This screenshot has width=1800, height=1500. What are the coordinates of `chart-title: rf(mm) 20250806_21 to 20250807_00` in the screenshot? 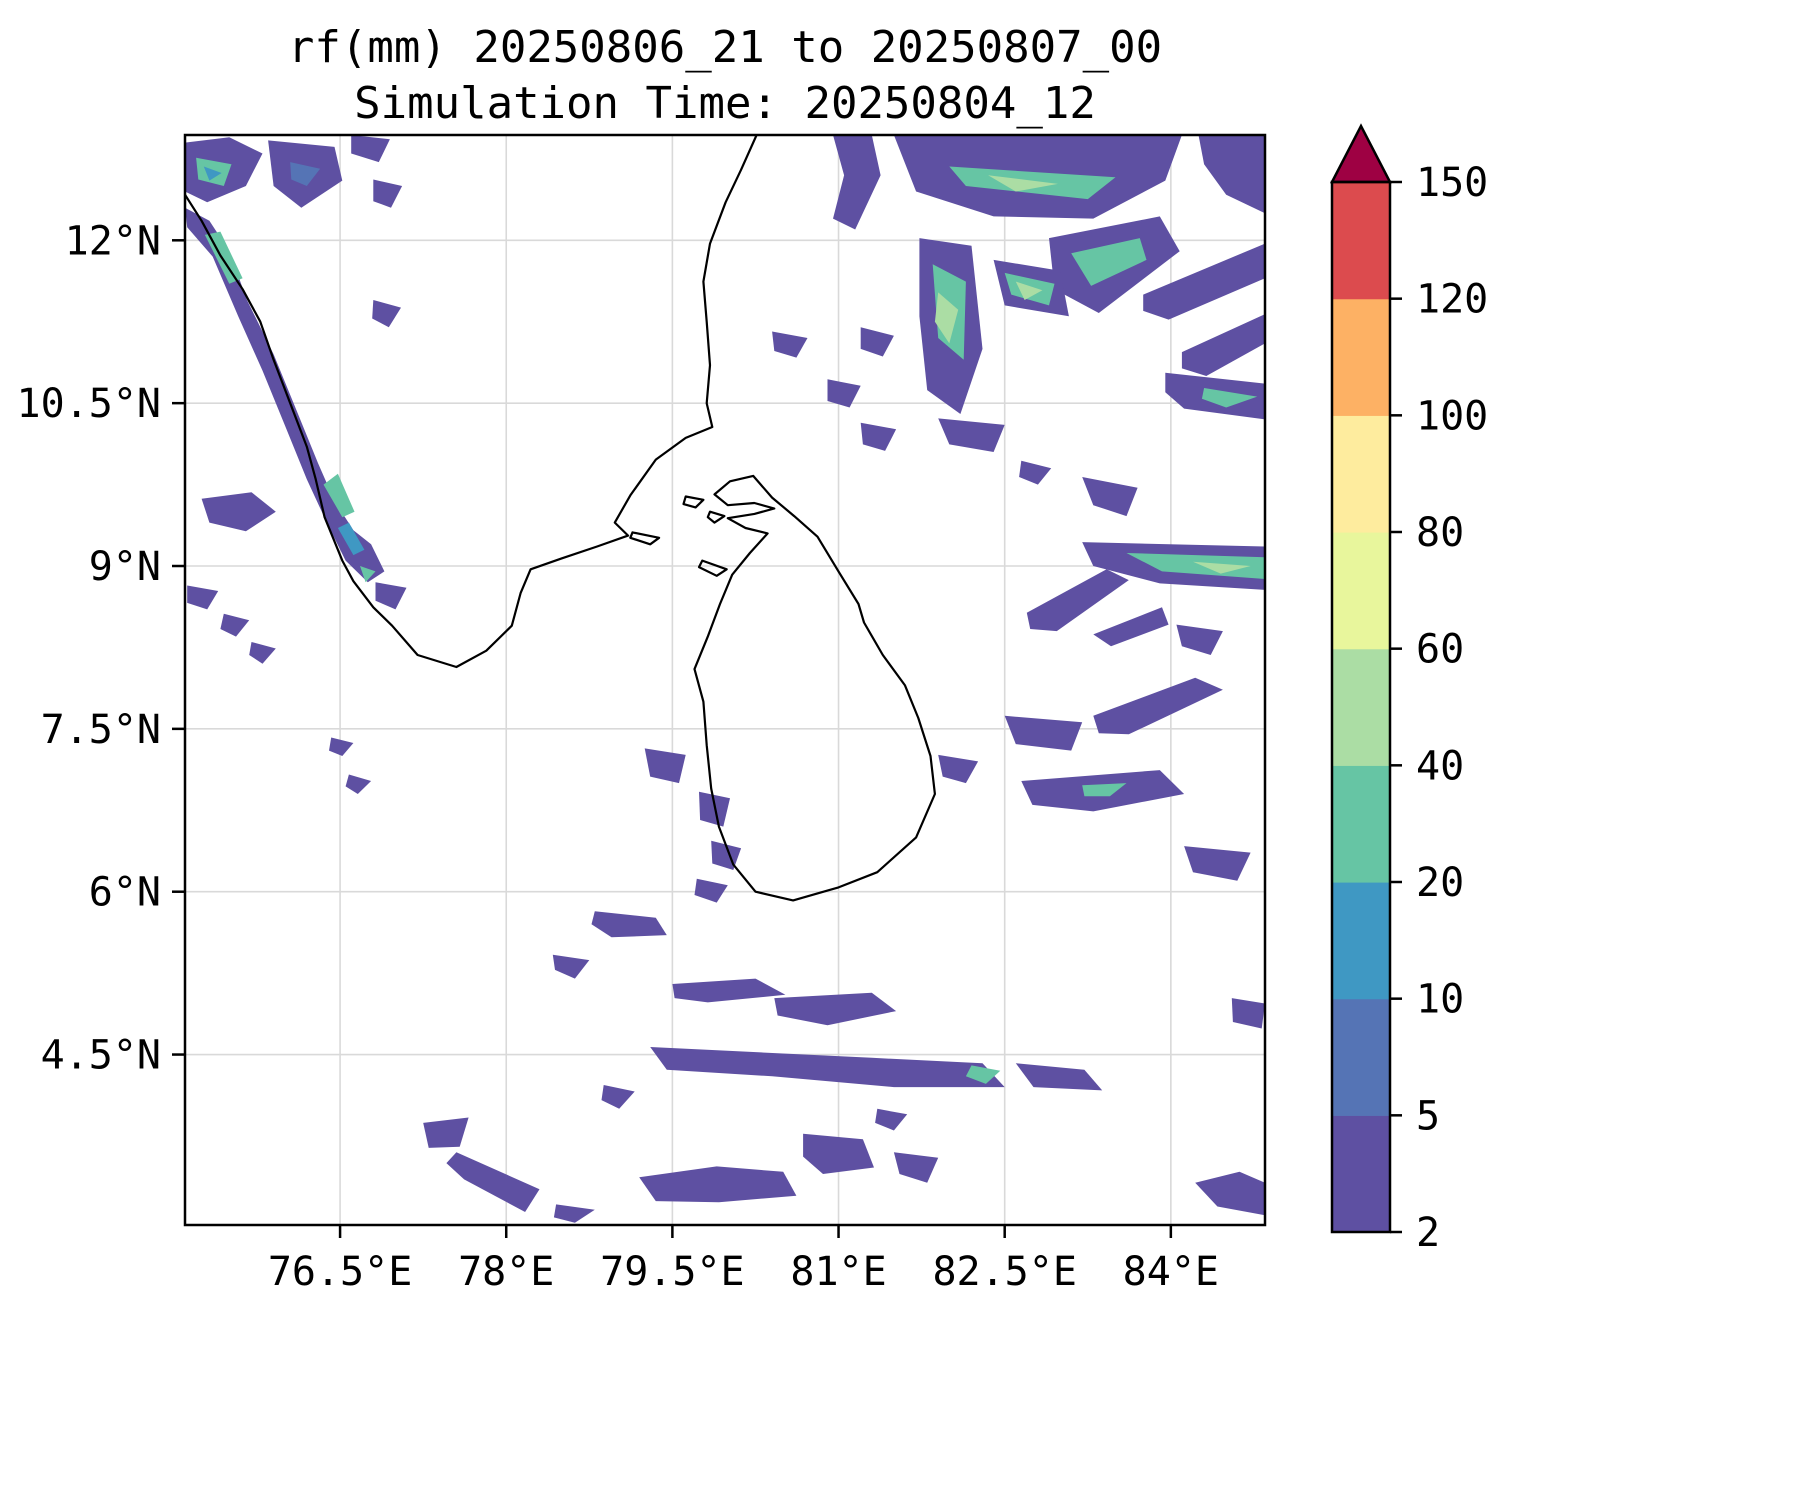 It's located at (725, 47).